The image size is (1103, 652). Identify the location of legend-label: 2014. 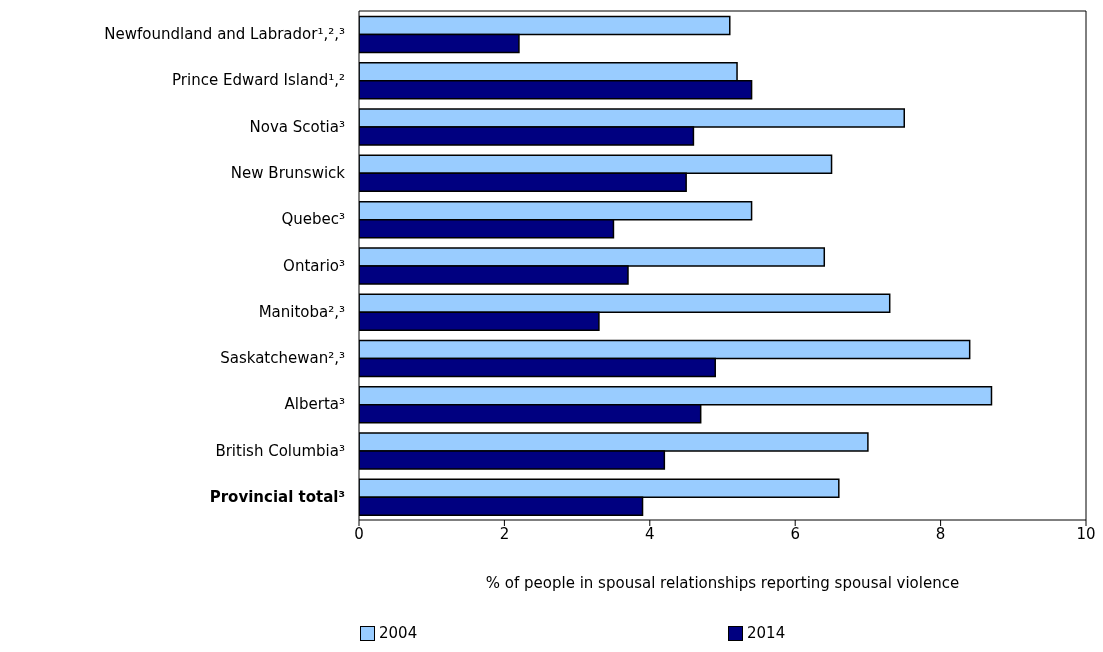
(766, 633).